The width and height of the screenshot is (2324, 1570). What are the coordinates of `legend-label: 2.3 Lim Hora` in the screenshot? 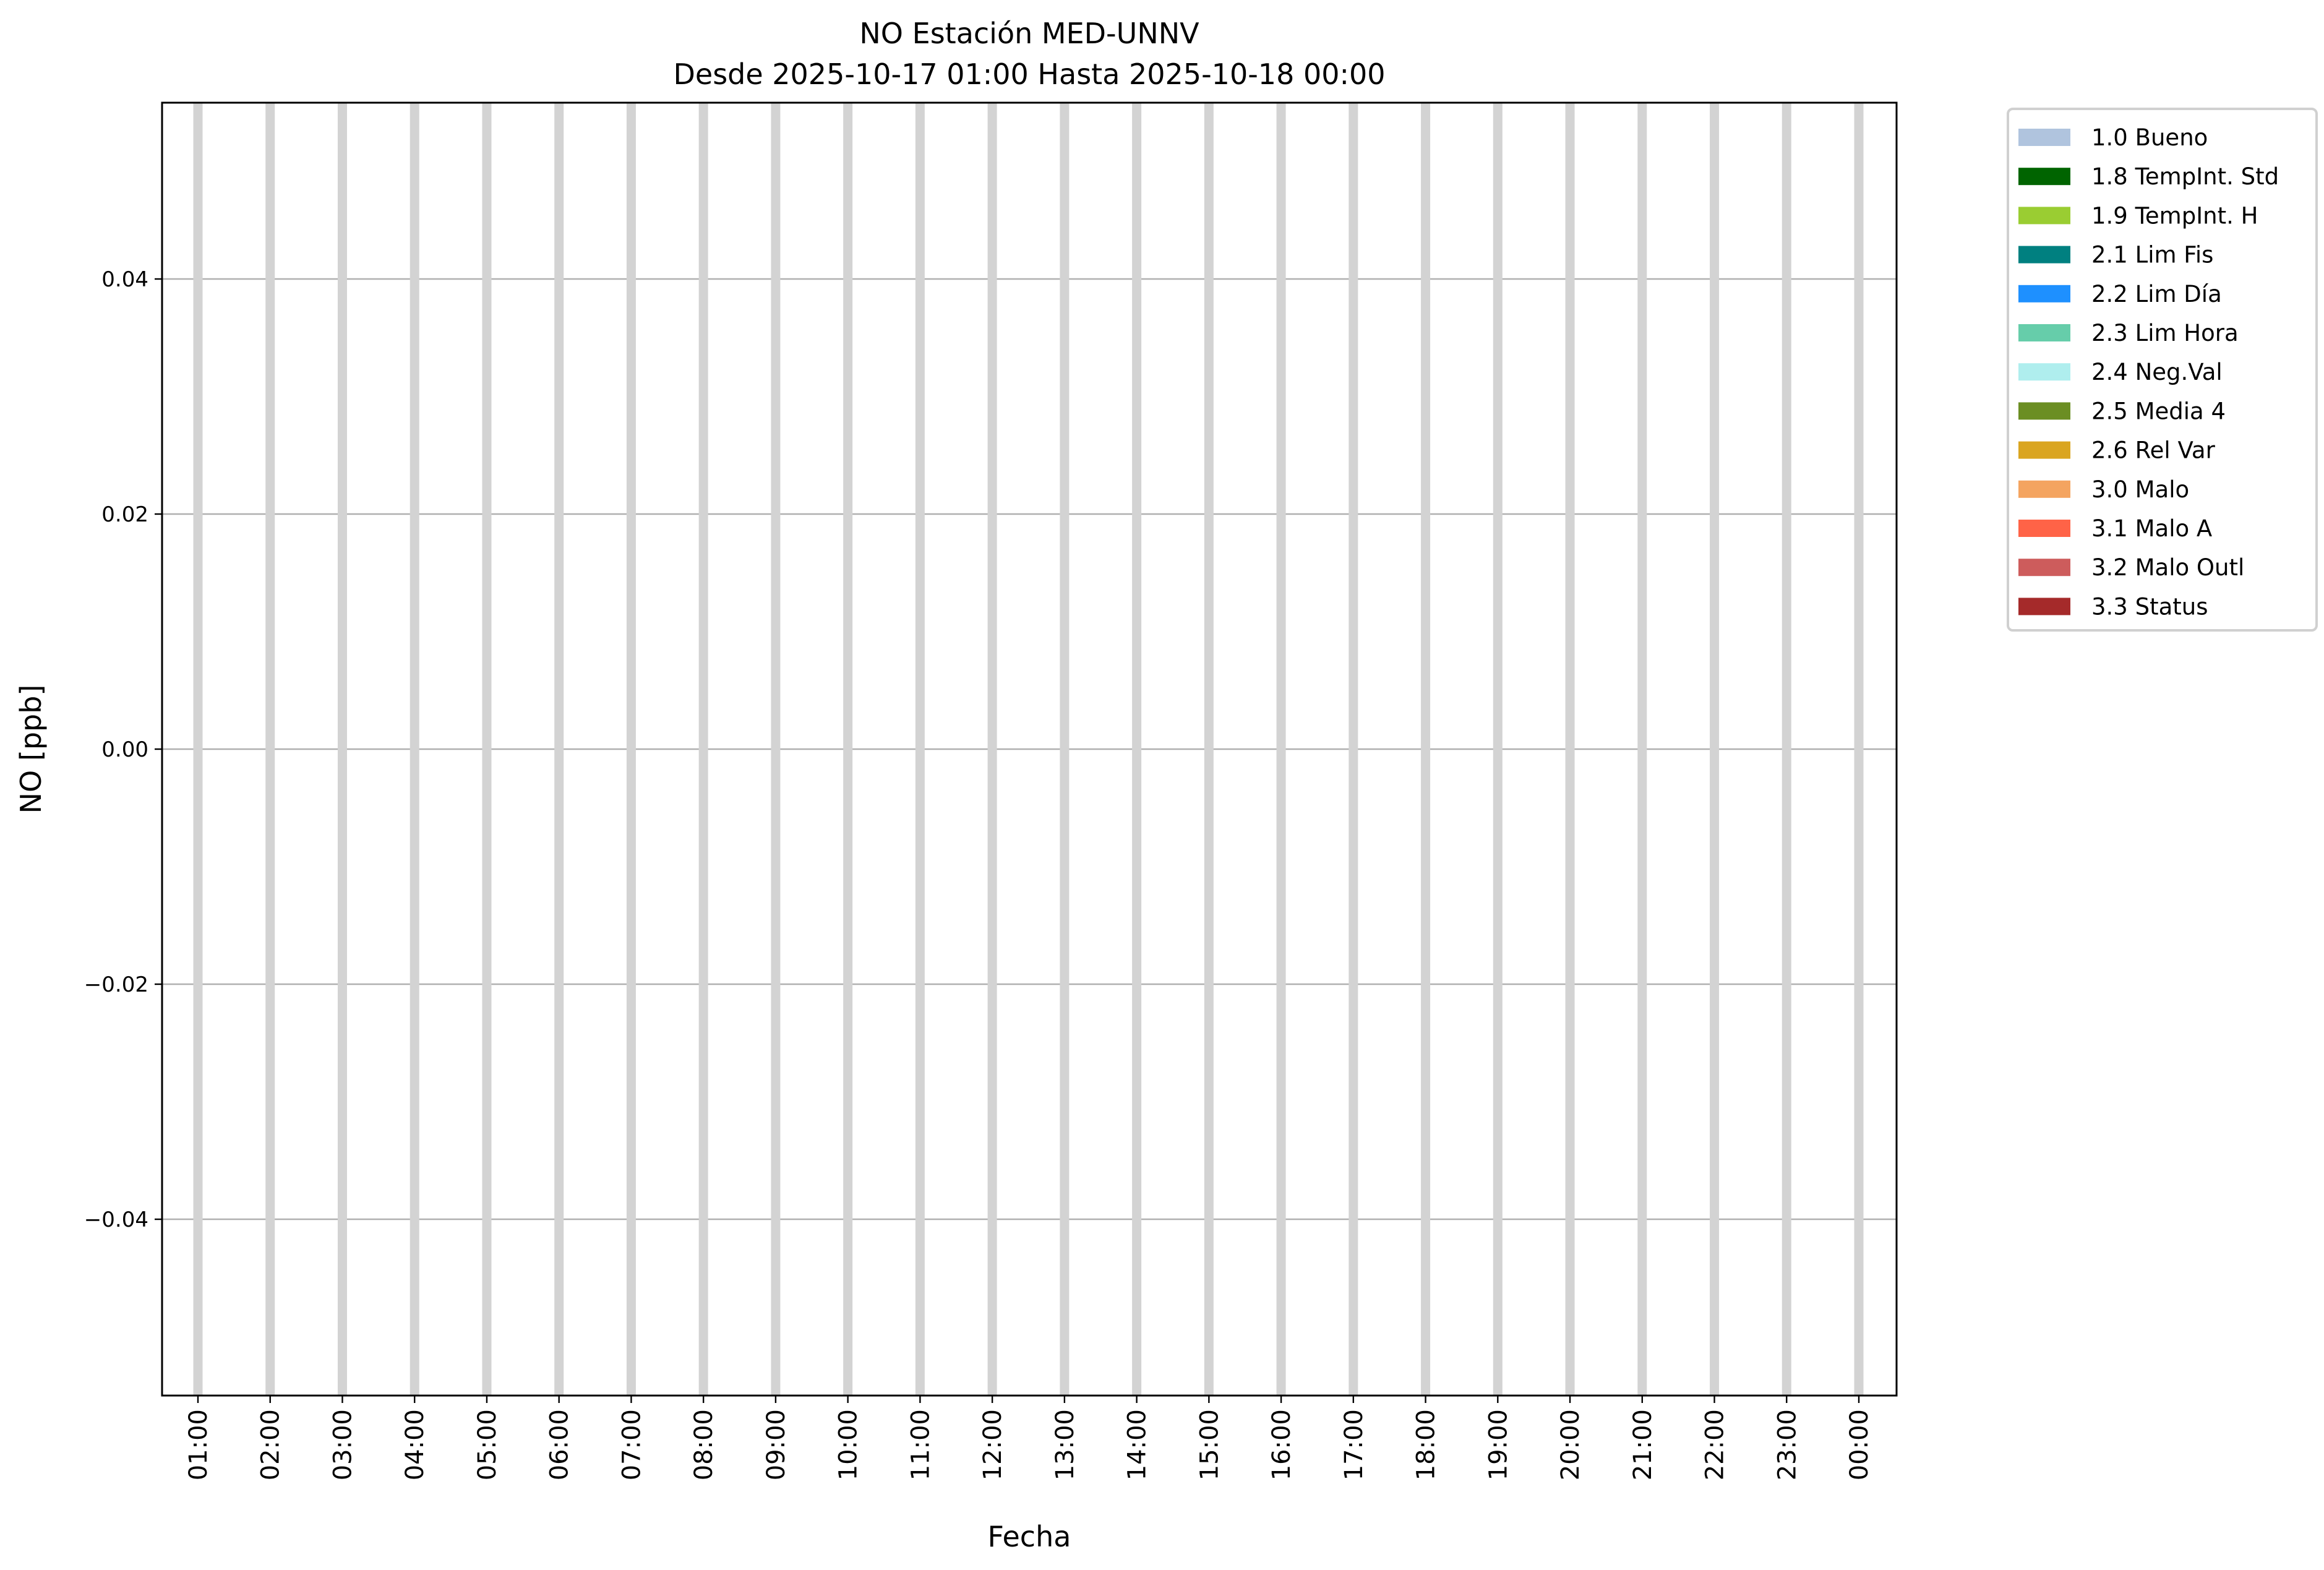 It's located at (2165, 333).